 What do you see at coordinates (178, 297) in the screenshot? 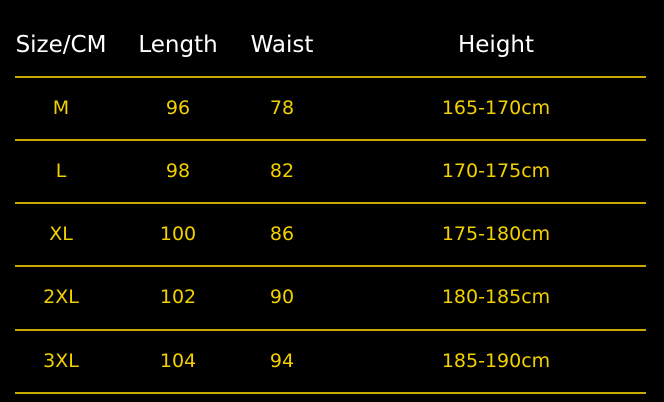
I see `cell-length: 102` at bounding box center [178, 297].